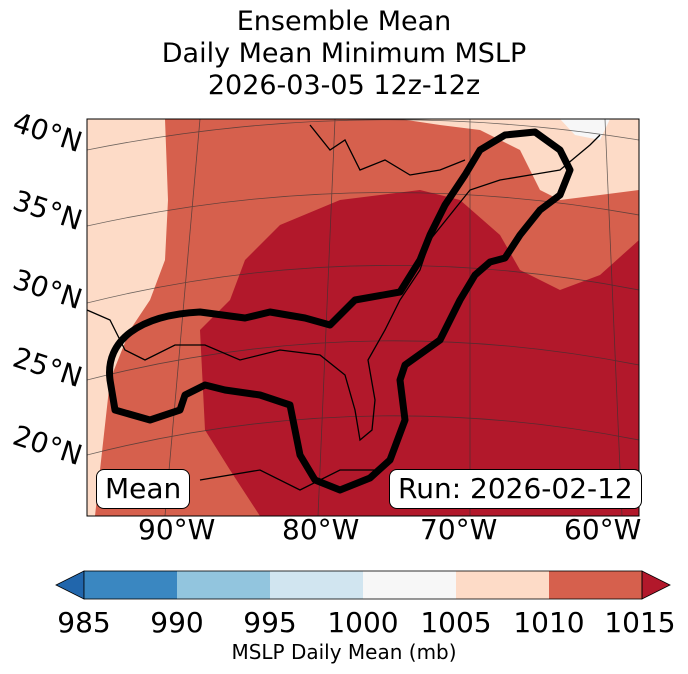  What do you see at coordinates (177, 529) in the screenshot?
I see `lon-label-90: 90°W` at bounding box center [177, 529].